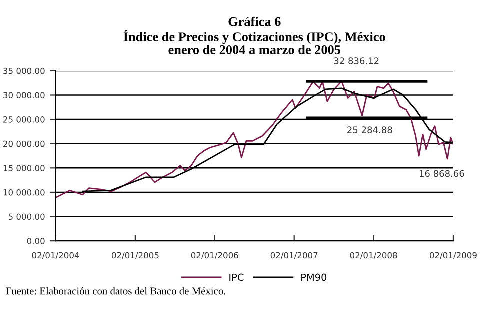 Image resolution: width=485 pixels, height=321 pixels. Describe the element at coordinates (24, 119) in the screenshot. I see `y-tick-label: 25 000.00` at that location.